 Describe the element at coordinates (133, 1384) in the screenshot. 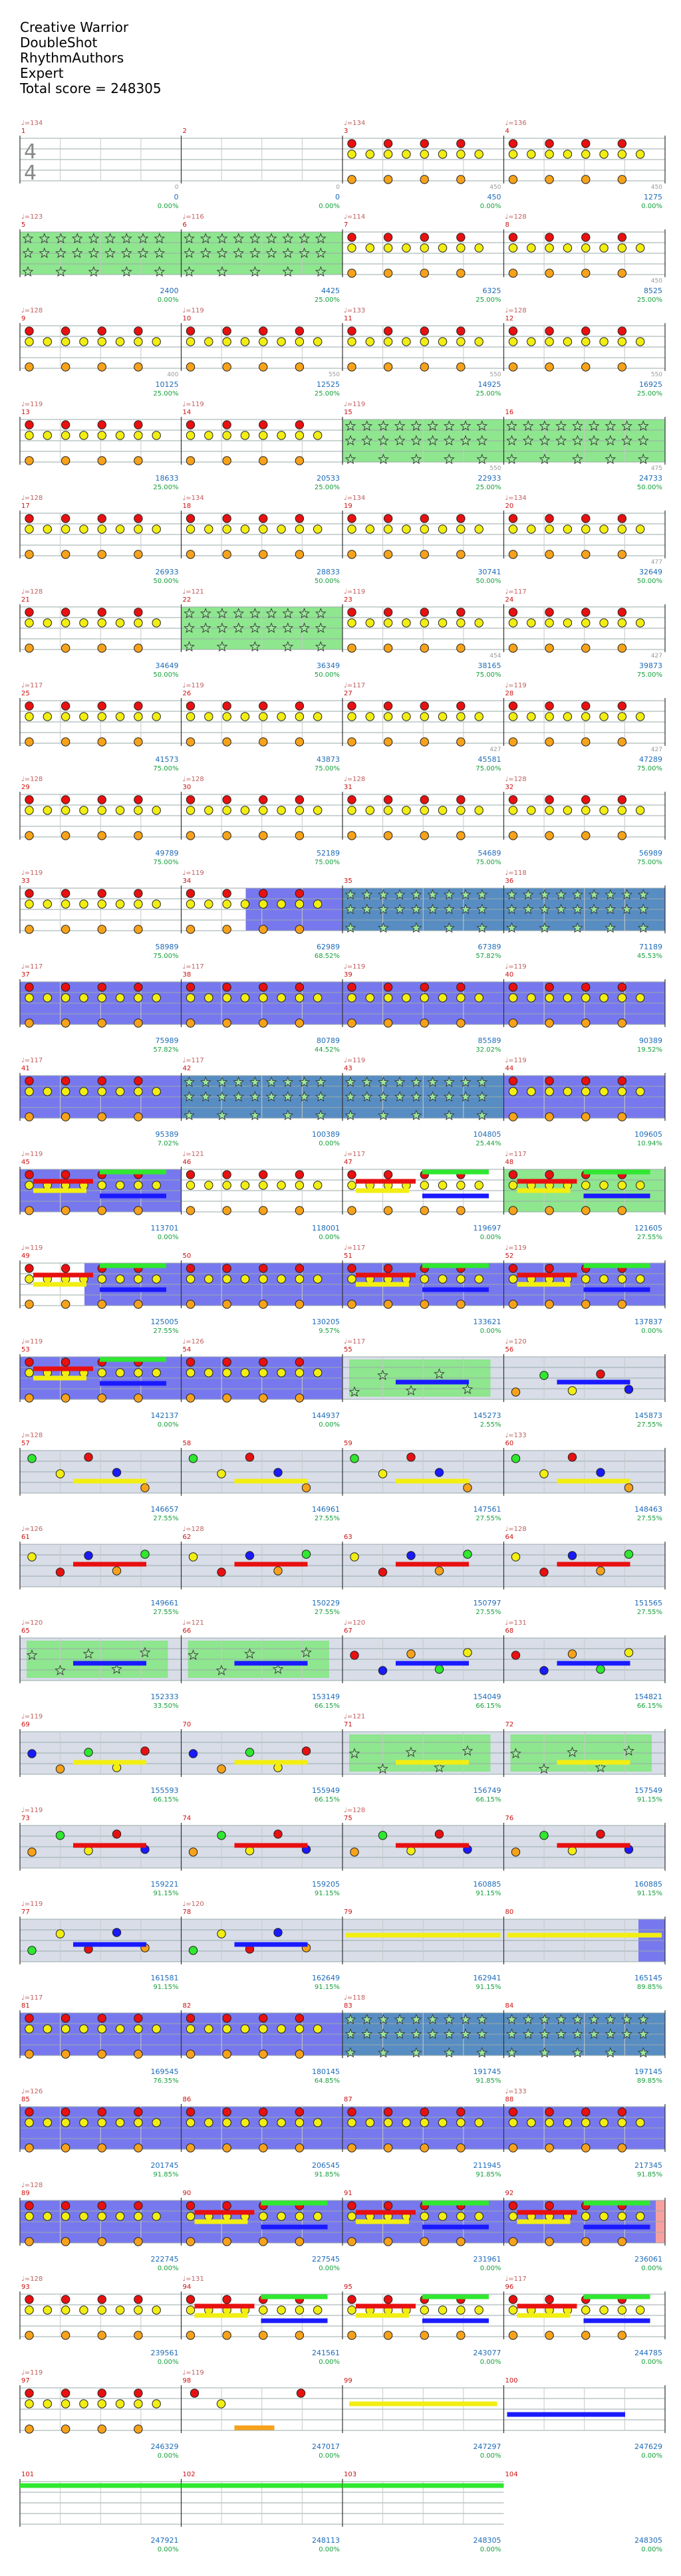

I see `blue-sustain` at that location.